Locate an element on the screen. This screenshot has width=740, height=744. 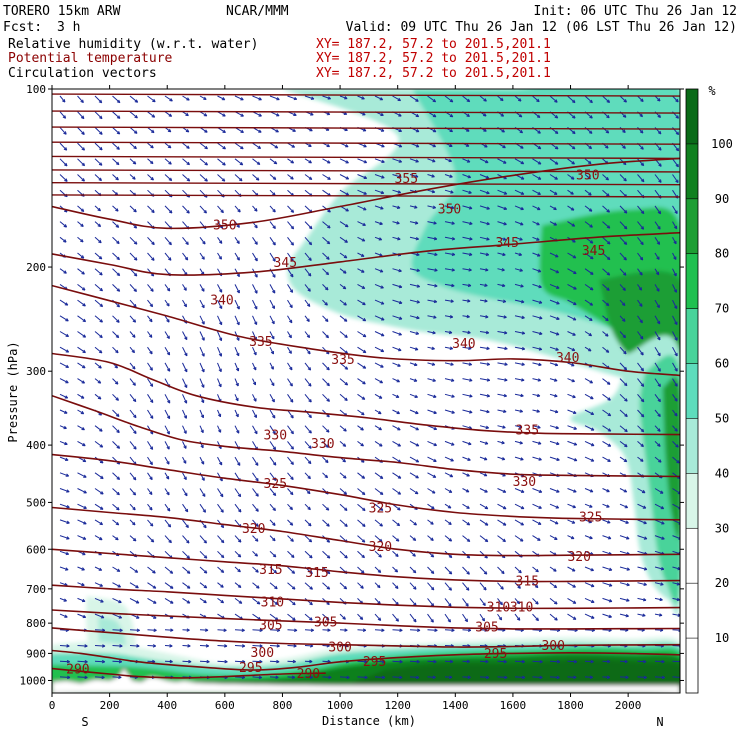
y-tick-label: 700 is located at coordinates (36, 589).